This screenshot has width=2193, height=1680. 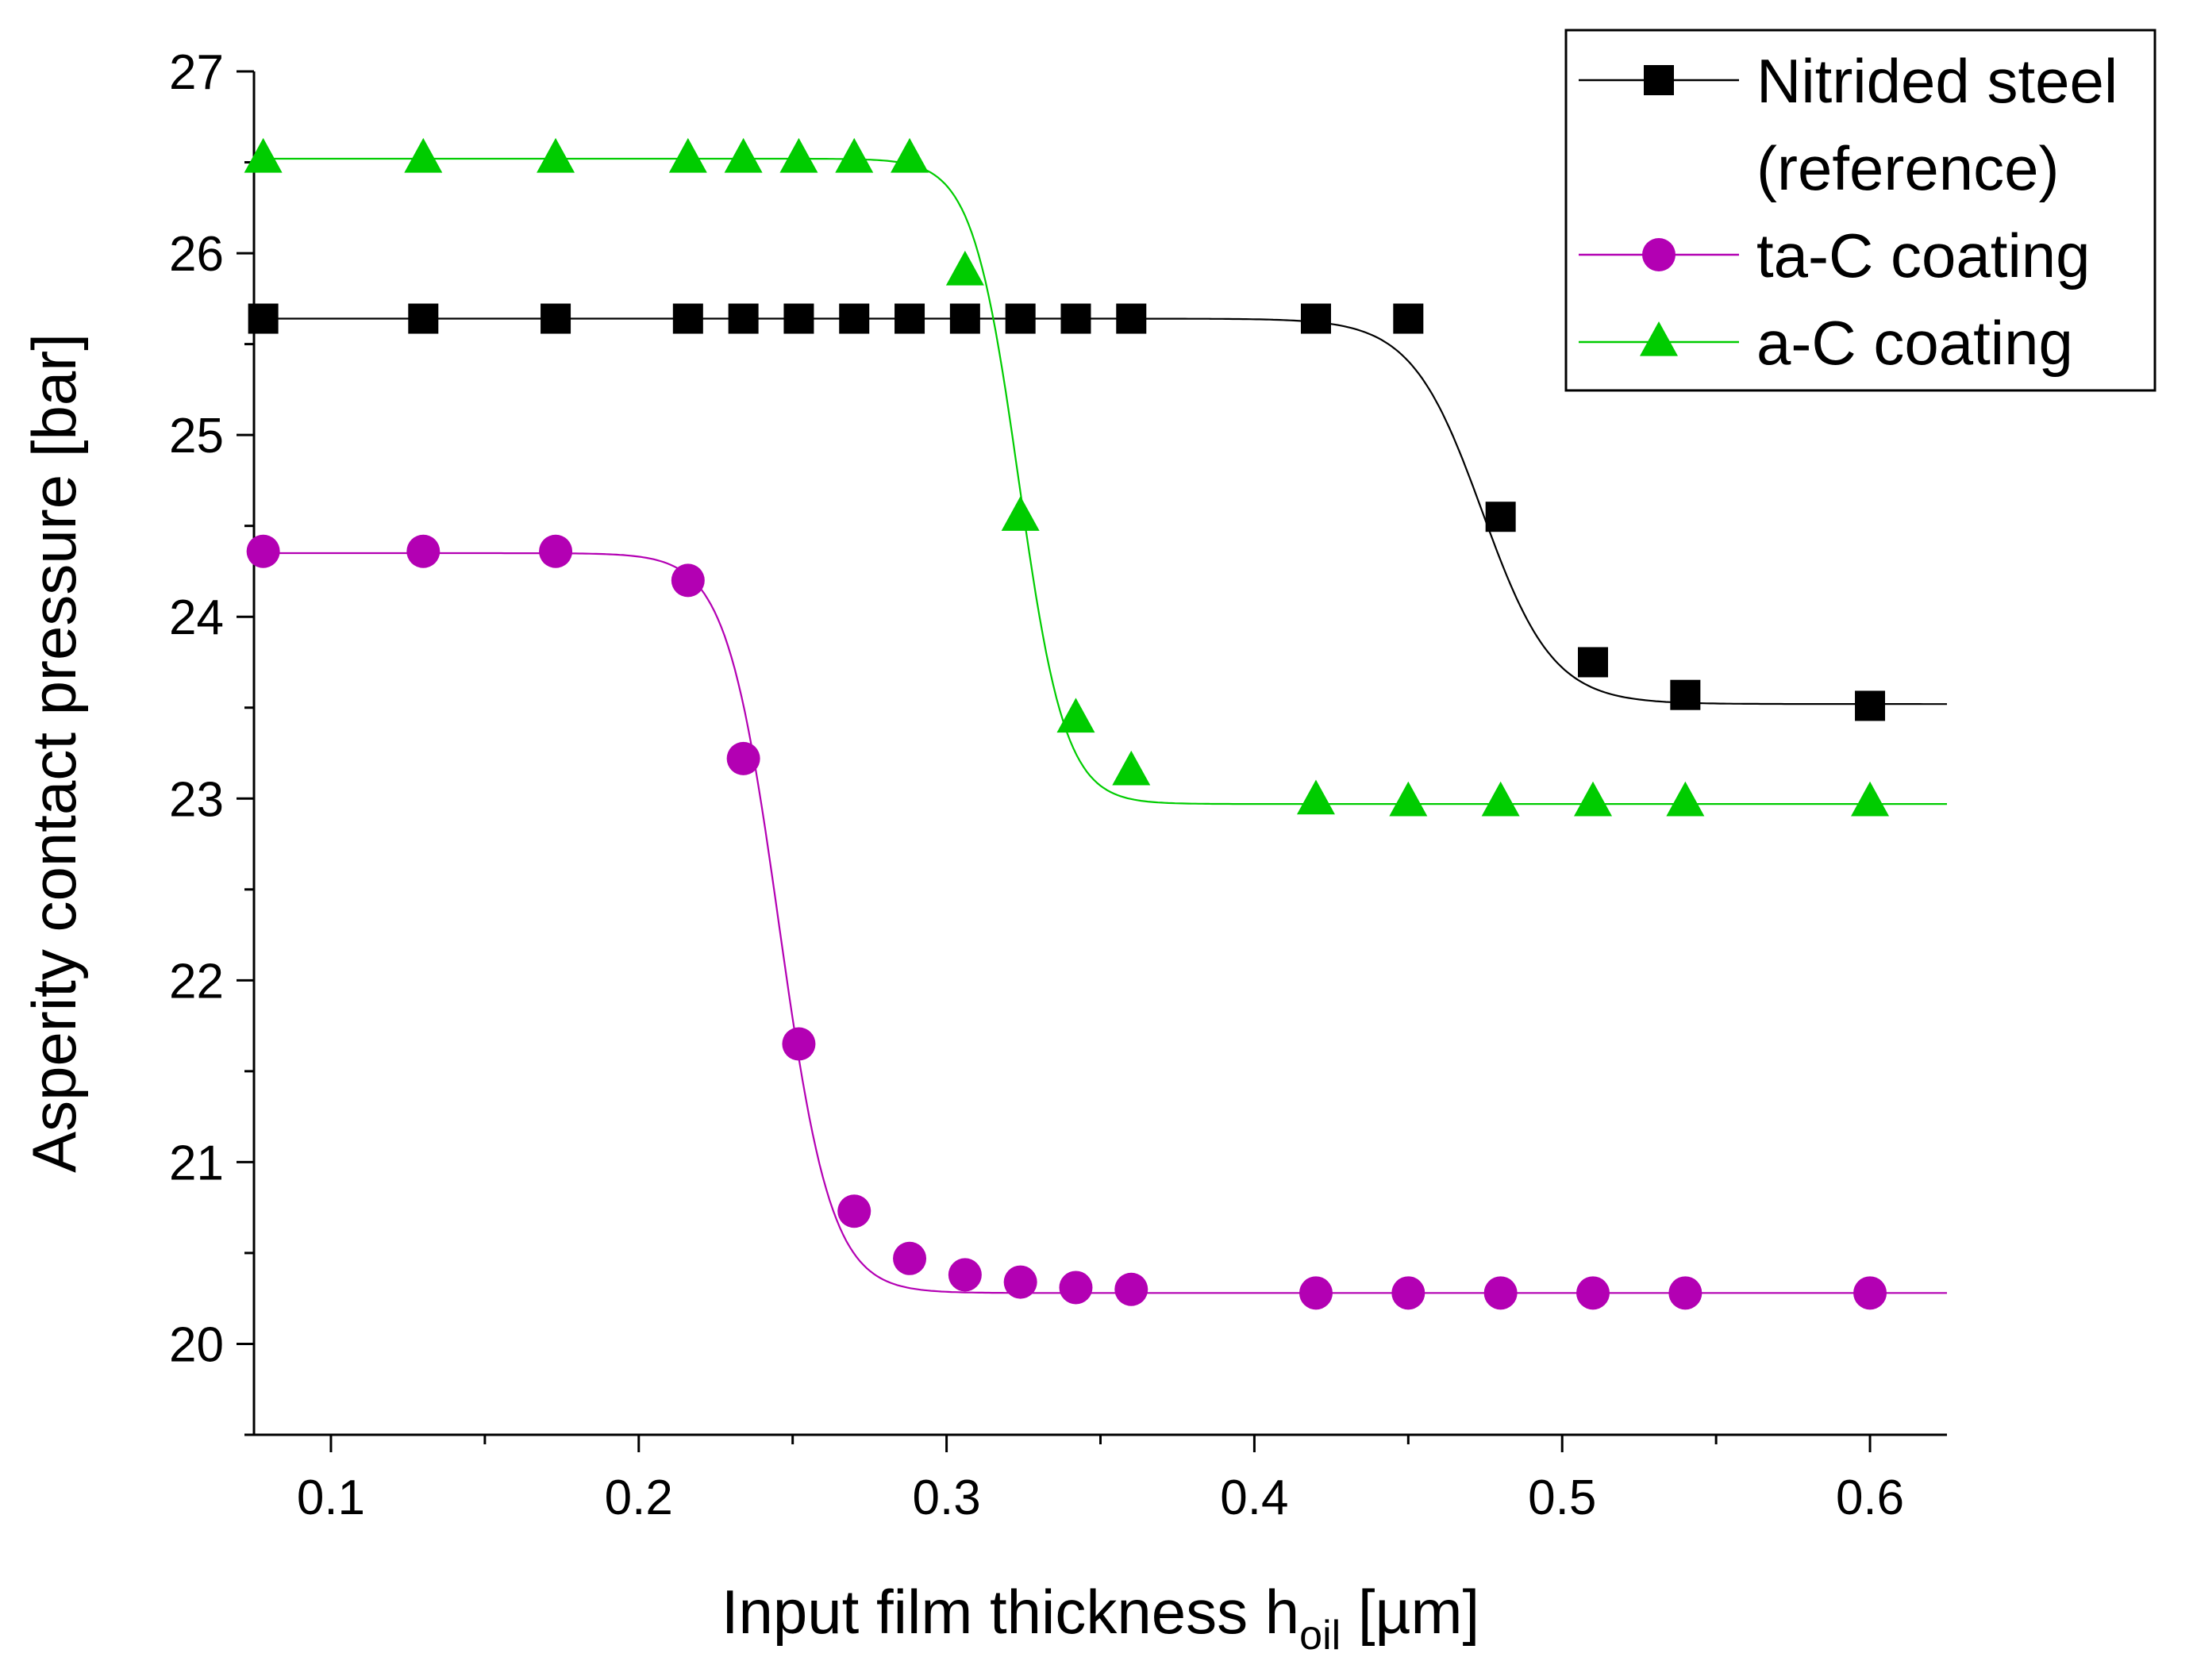 I want to click on x-tick-label: 0.6, so click(x=1870, y=1497).